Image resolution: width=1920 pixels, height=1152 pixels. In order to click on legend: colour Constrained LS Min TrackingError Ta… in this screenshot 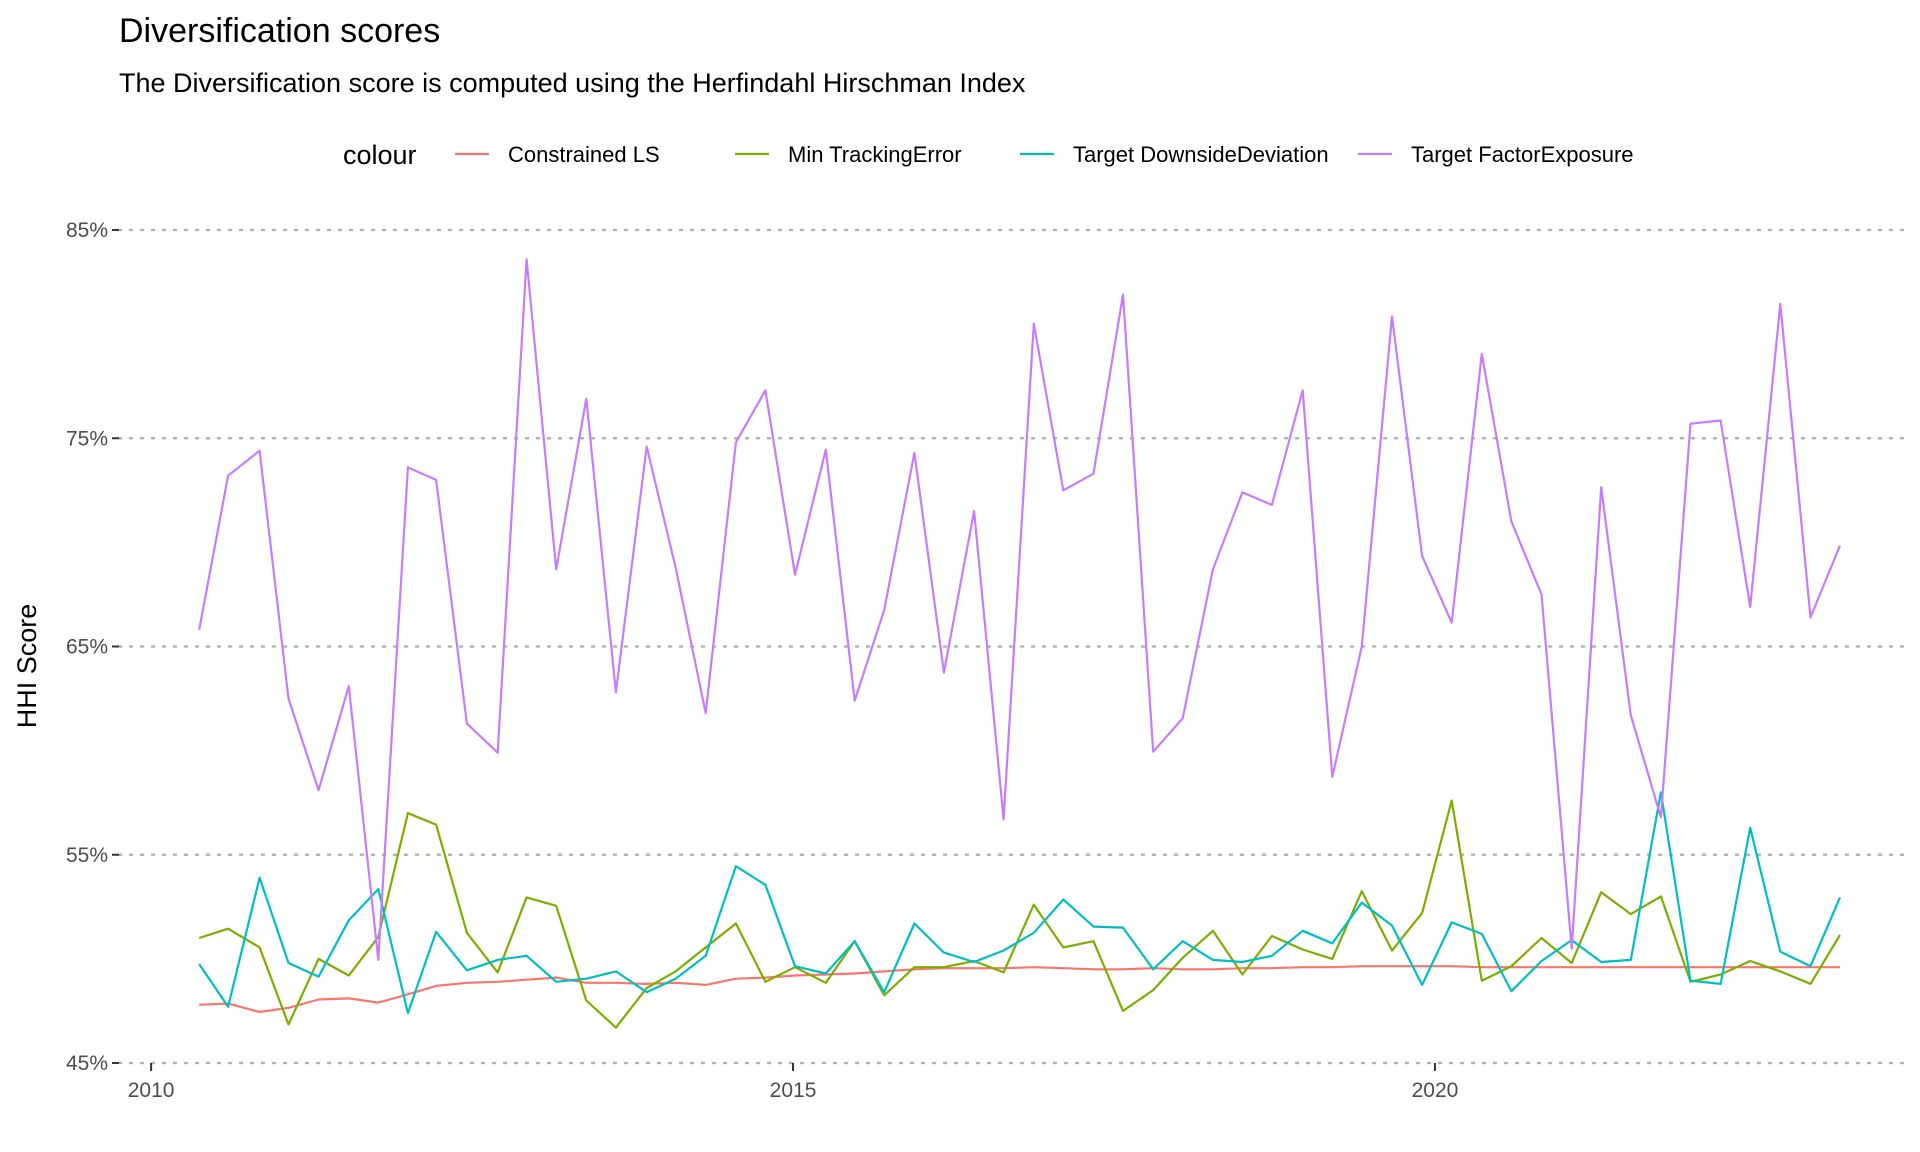, I will do `click(988, 155)`.